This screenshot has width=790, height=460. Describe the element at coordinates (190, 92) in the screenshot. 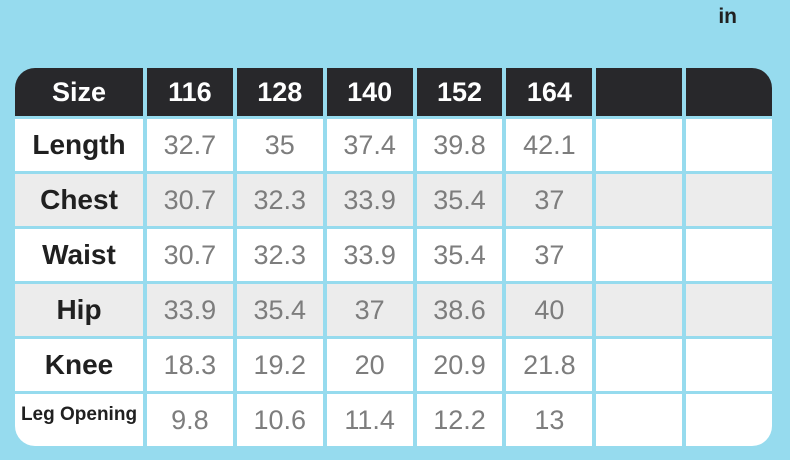

I see `header-cell-116: 116` at that location.